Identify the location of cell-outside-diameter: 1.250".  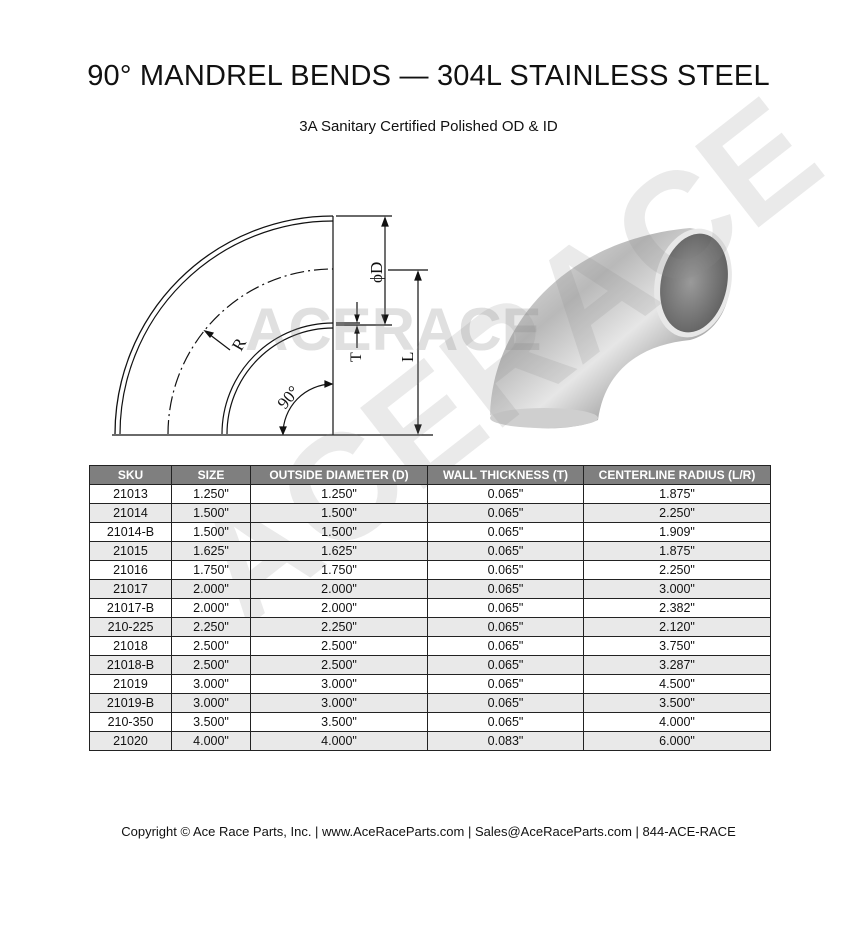
(339, 494).